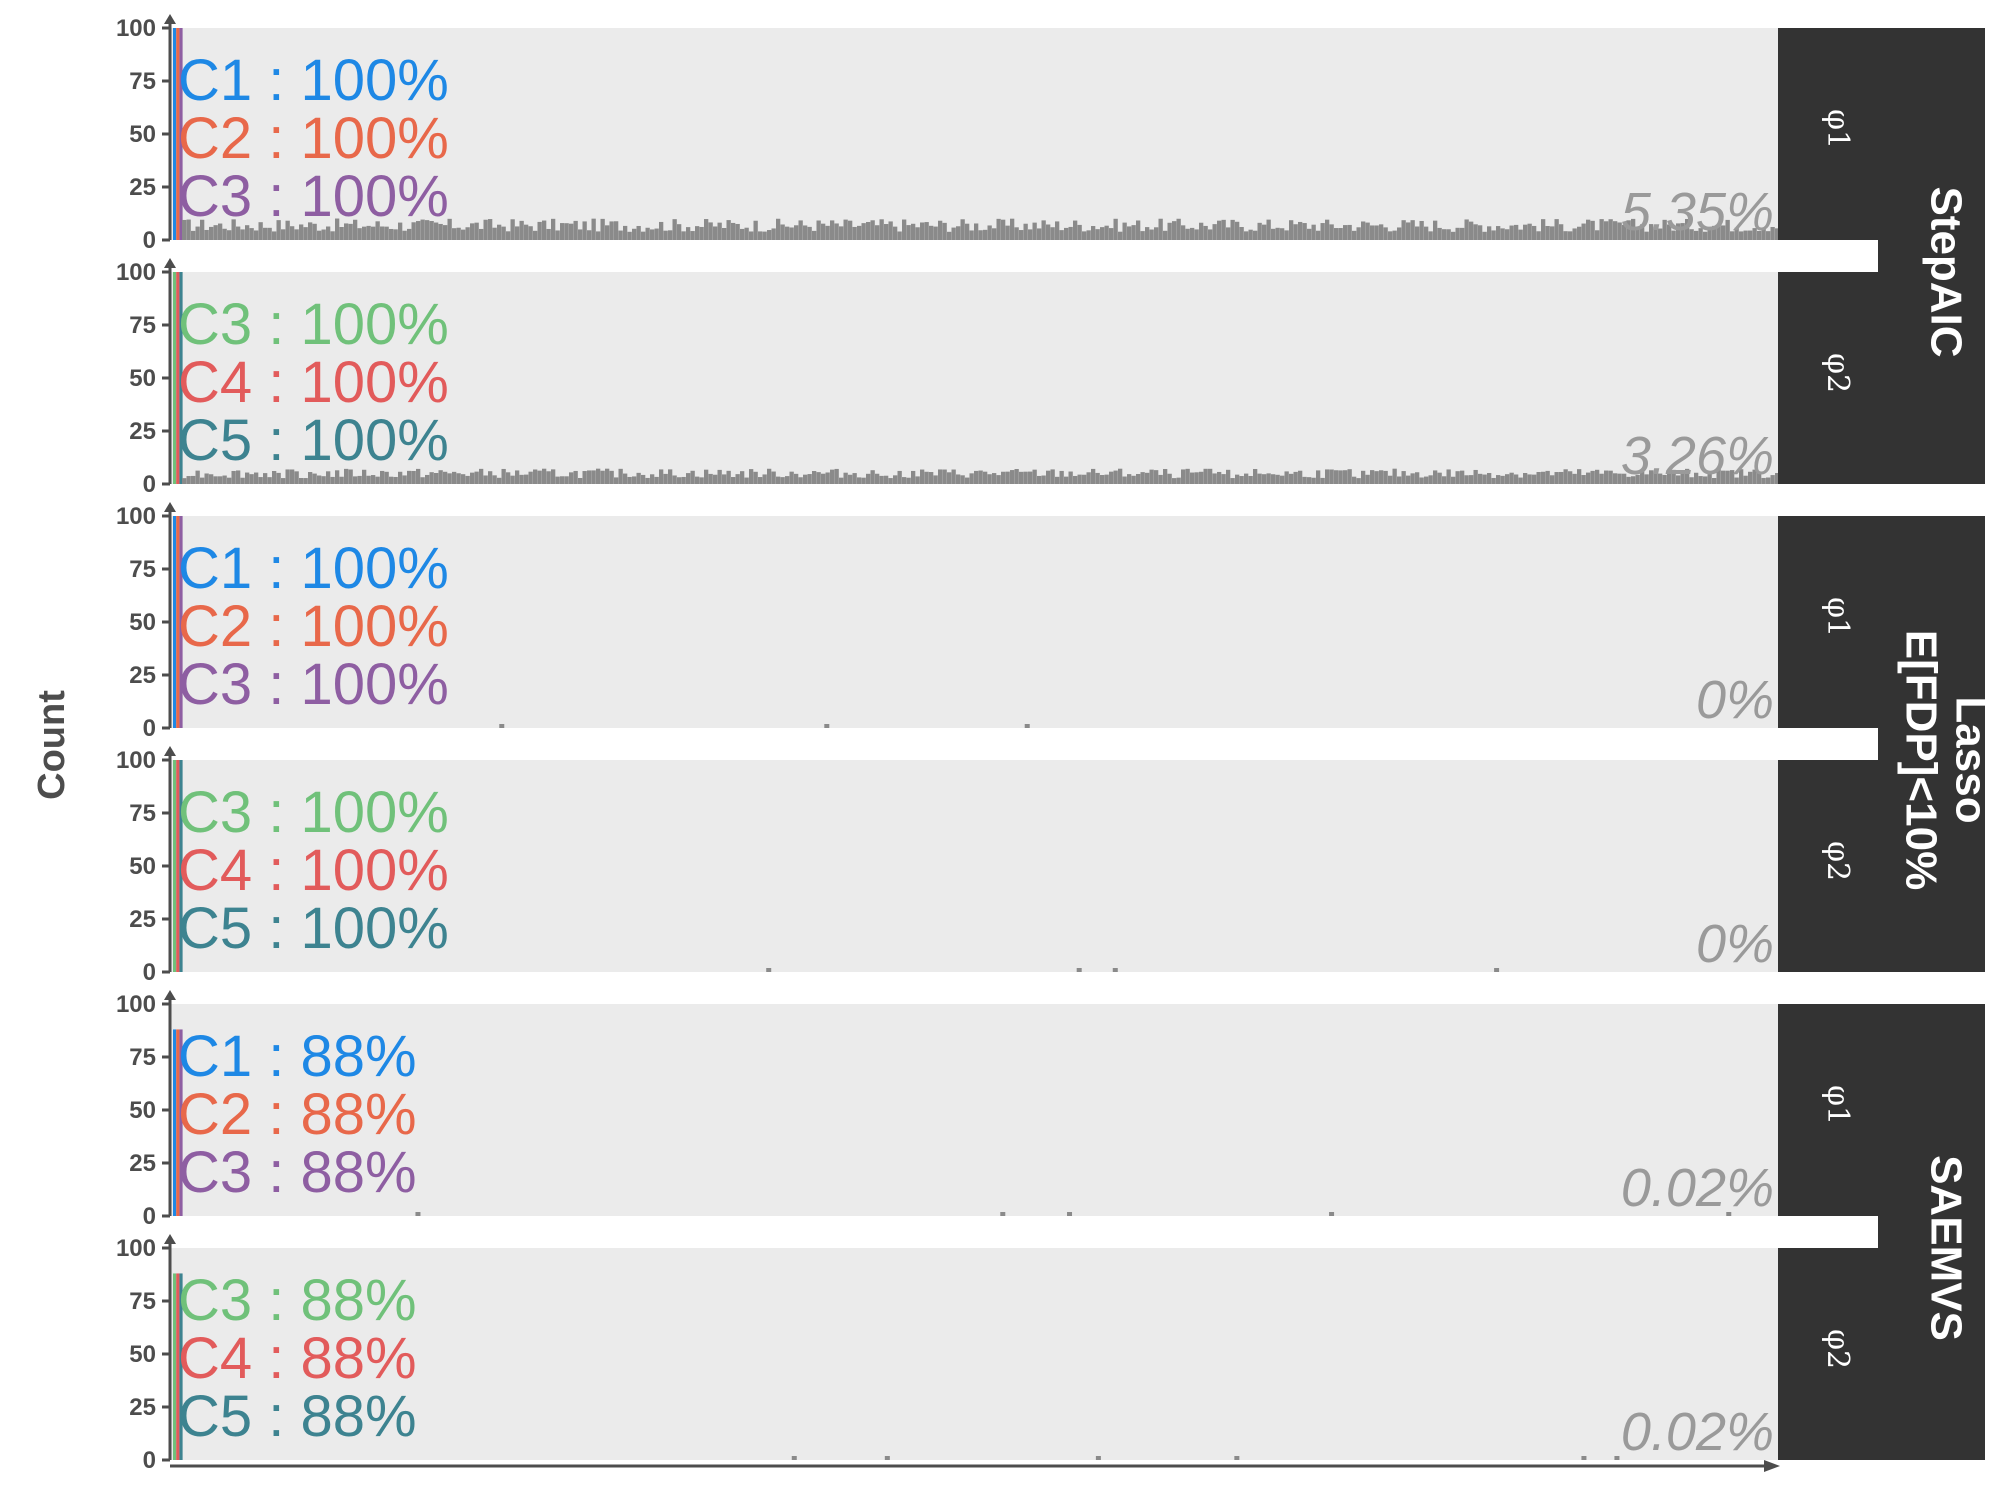 Image resolution: width=2000 pixels, height=1500 pixels. I want to click on parameter-label: φ2, so click(1837, 1349).